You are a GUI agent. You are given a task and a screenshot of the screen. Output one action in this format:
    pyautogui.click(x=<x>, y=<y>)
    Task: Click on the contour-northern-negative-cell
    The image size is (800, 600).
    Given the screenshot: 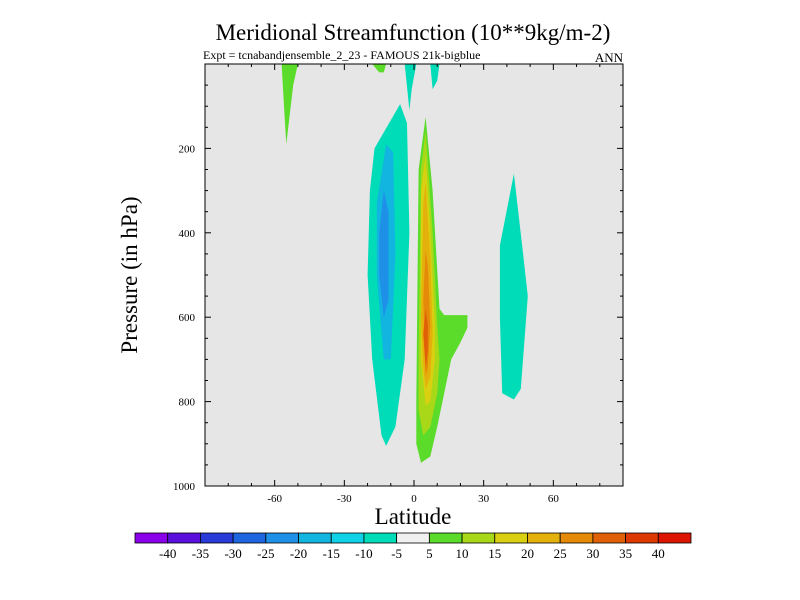 What is the action you would take?
    pyautogui.click(x=513, y=286)
    